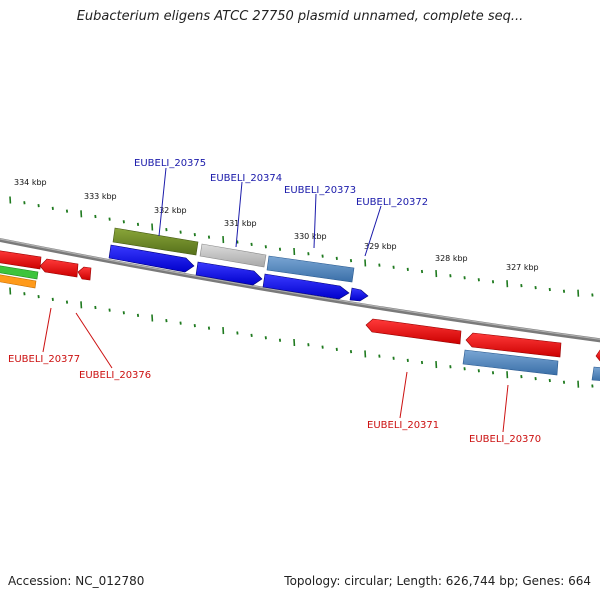 This screenshot has height=600, width=600. I want to click on gene-label: EUBELI_20375, so click(170, 163).